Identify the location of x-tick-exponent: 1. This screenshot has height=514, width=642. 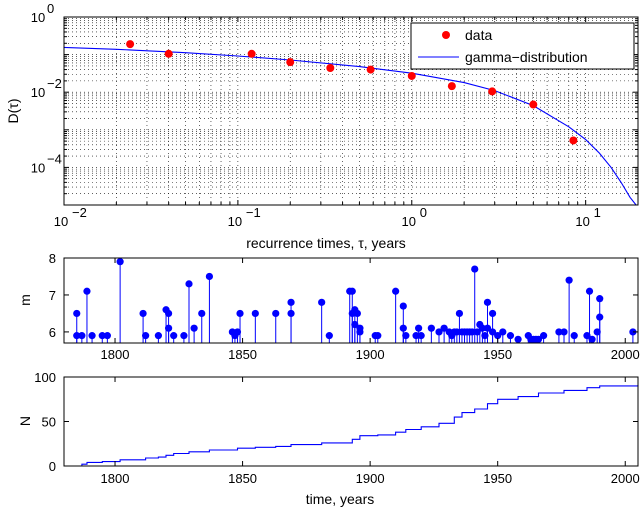
(597, 212).